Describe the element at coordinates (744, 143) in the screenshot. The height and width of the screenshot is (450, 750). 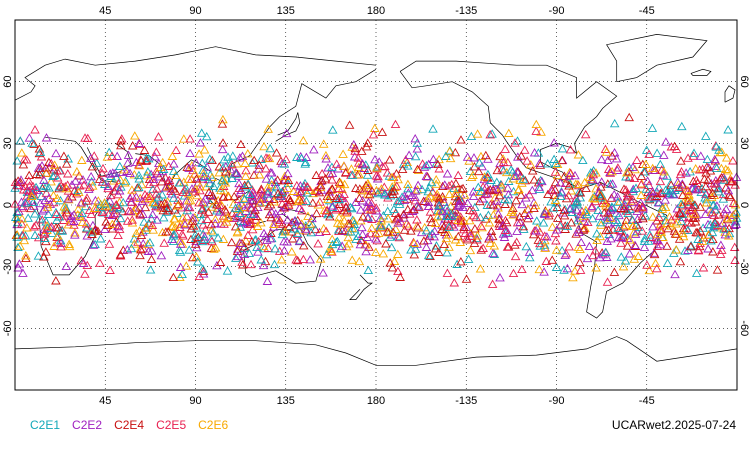
I see `latitude-label: 30` at that location.